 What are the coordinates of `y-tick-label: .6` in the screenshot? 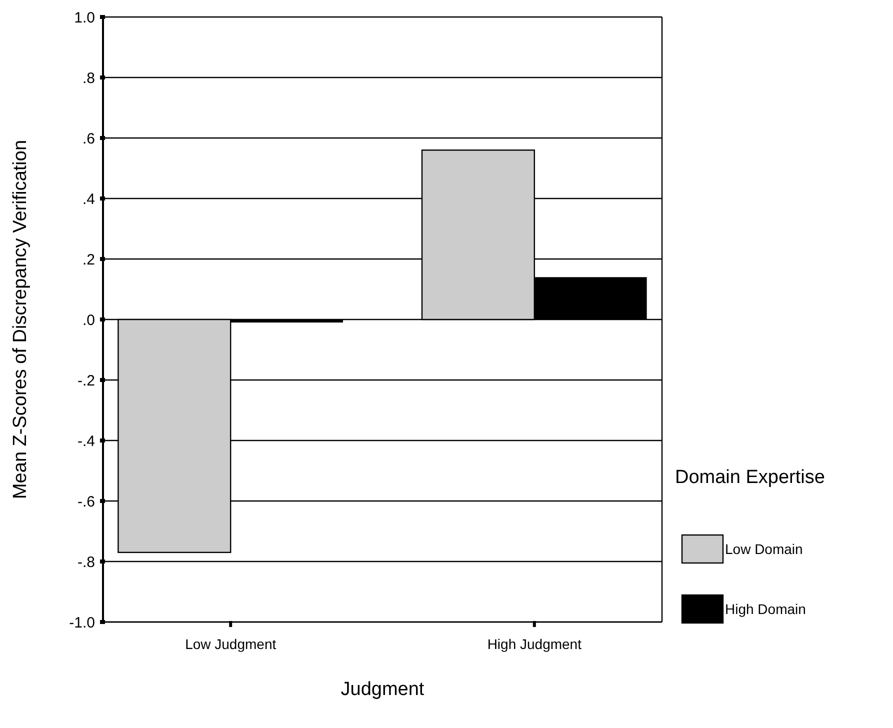 It's located at (88, 139).